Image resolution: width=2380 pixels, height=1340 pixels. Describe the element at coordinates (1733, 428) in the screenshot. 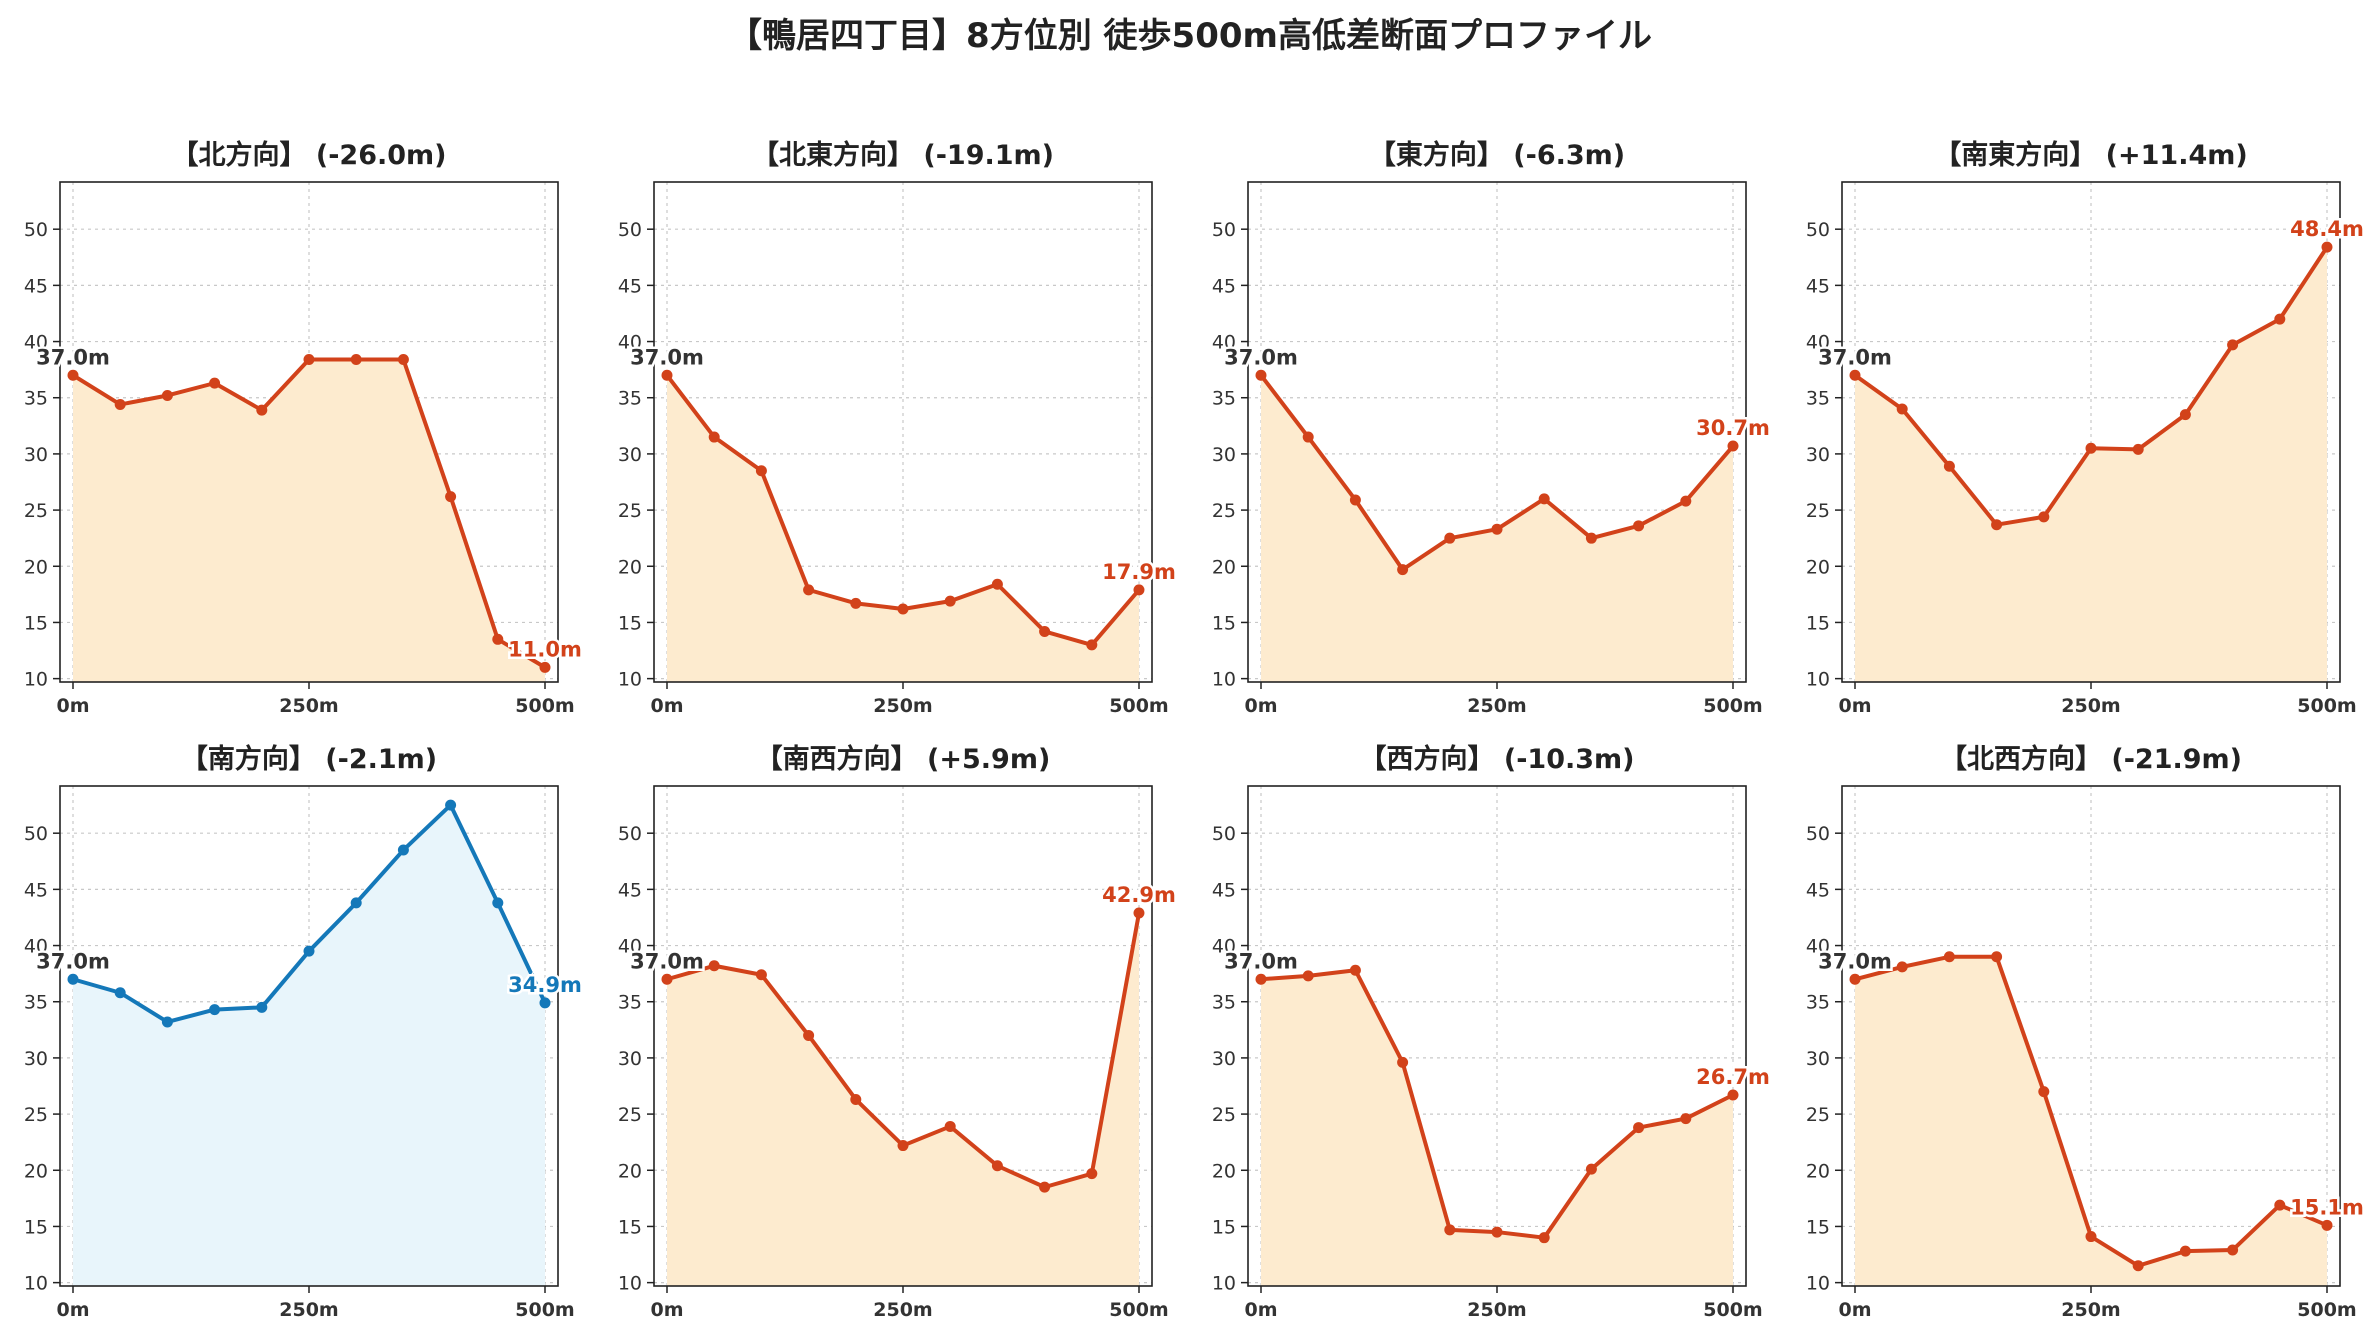

I see `end-value-label: 30.7m` at that location.